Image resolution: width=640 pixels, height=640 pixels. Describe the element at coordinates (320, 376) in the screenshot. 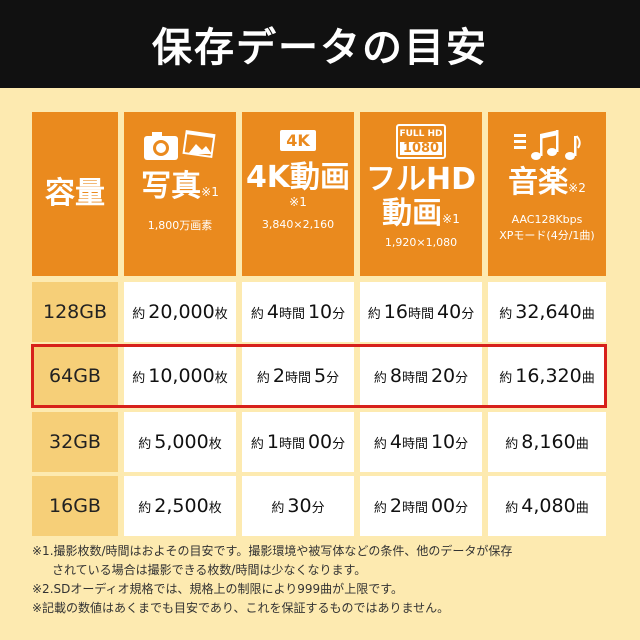

I see `minutes-value: 5` at that location.